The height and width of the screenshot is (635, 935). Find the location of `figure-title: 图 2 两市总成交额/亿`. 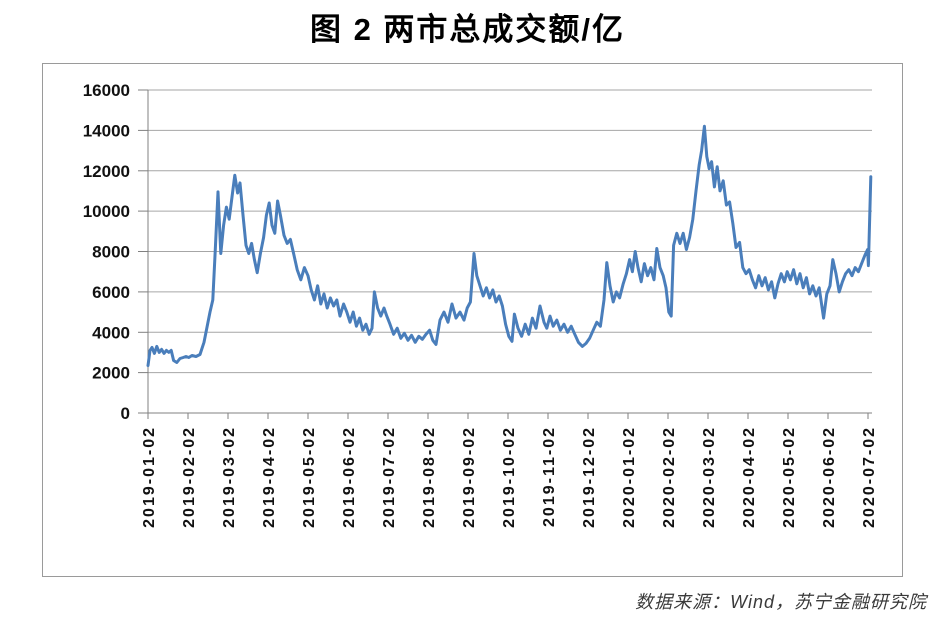

figure-title: 图 2 两市总成交额/亿 is located at coordinates (467, 29).